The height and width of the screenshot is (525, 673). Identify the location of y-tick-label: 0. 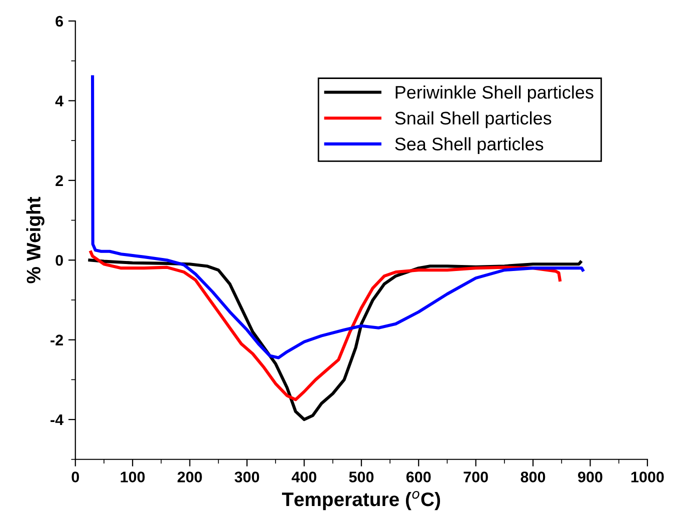
(59, 260).